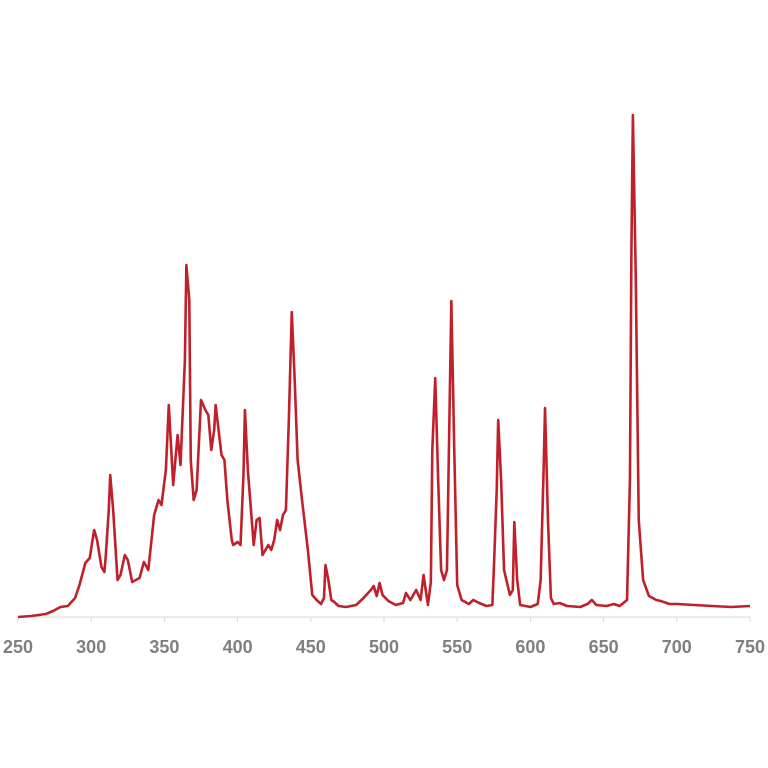 The height and width of the screenshot is (768, 768). What do you see at coordinates (238, 647) in the screenshot?
I see `x-tick-label: 400` at bounding box center [238, 647].